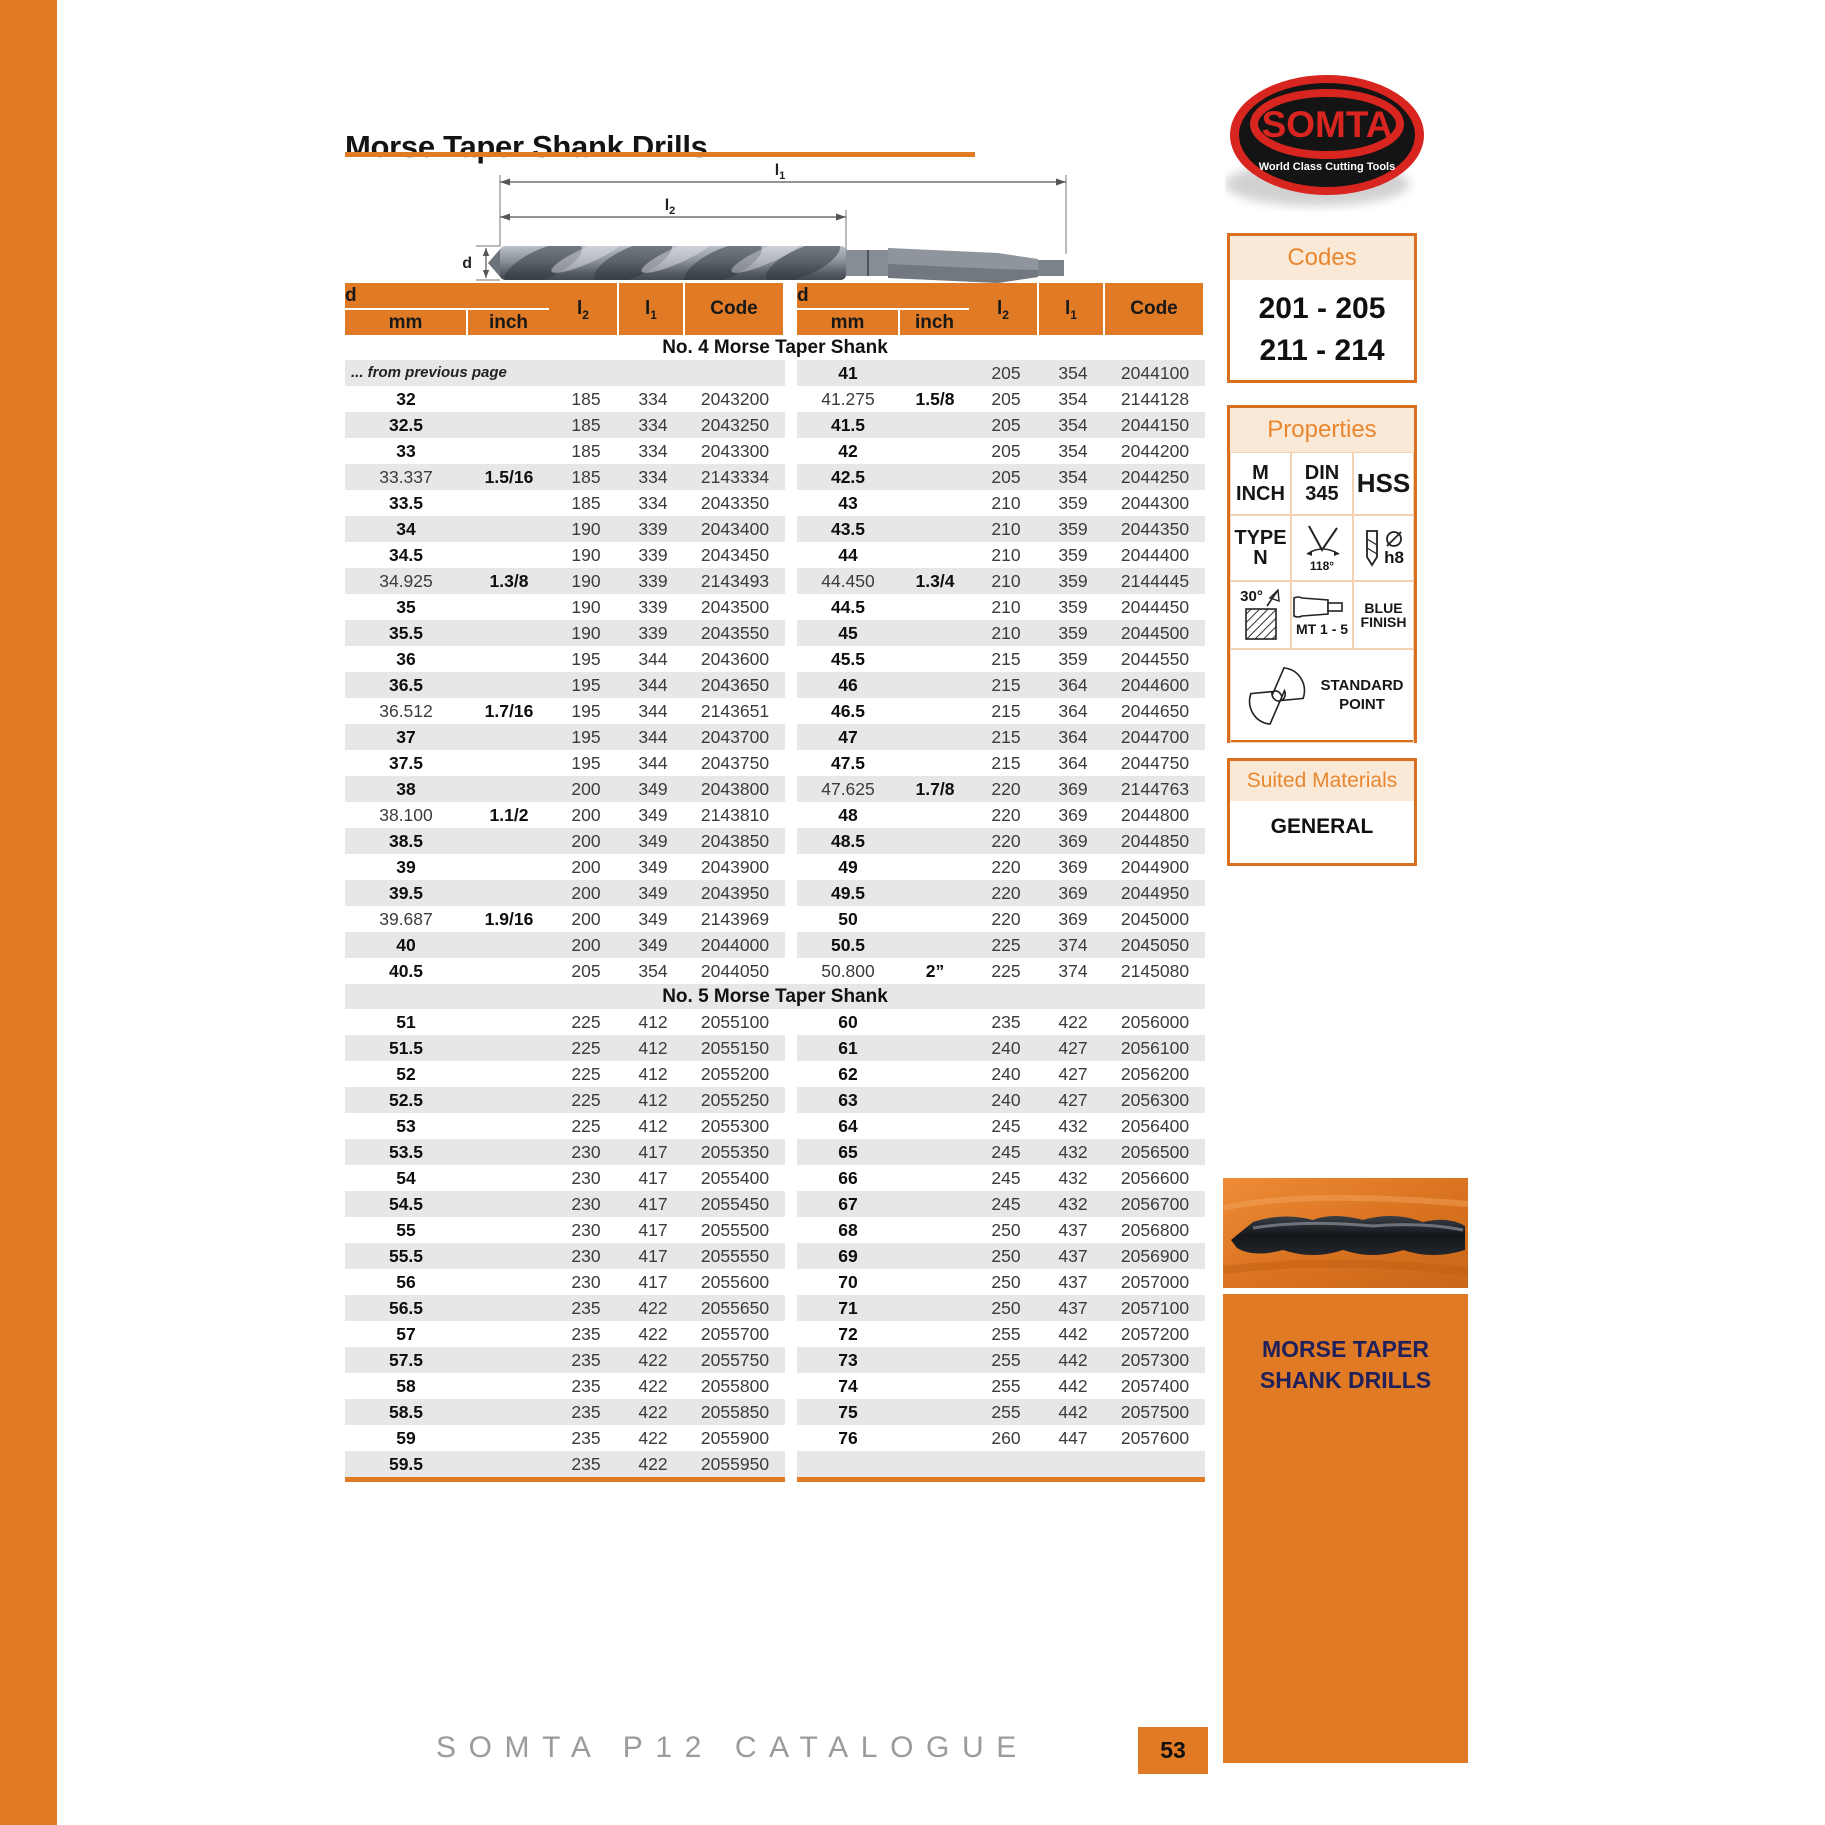 This screenshot has height=1825, width=1825. I want to click on cell-mm: 74, so click(848, 1386).